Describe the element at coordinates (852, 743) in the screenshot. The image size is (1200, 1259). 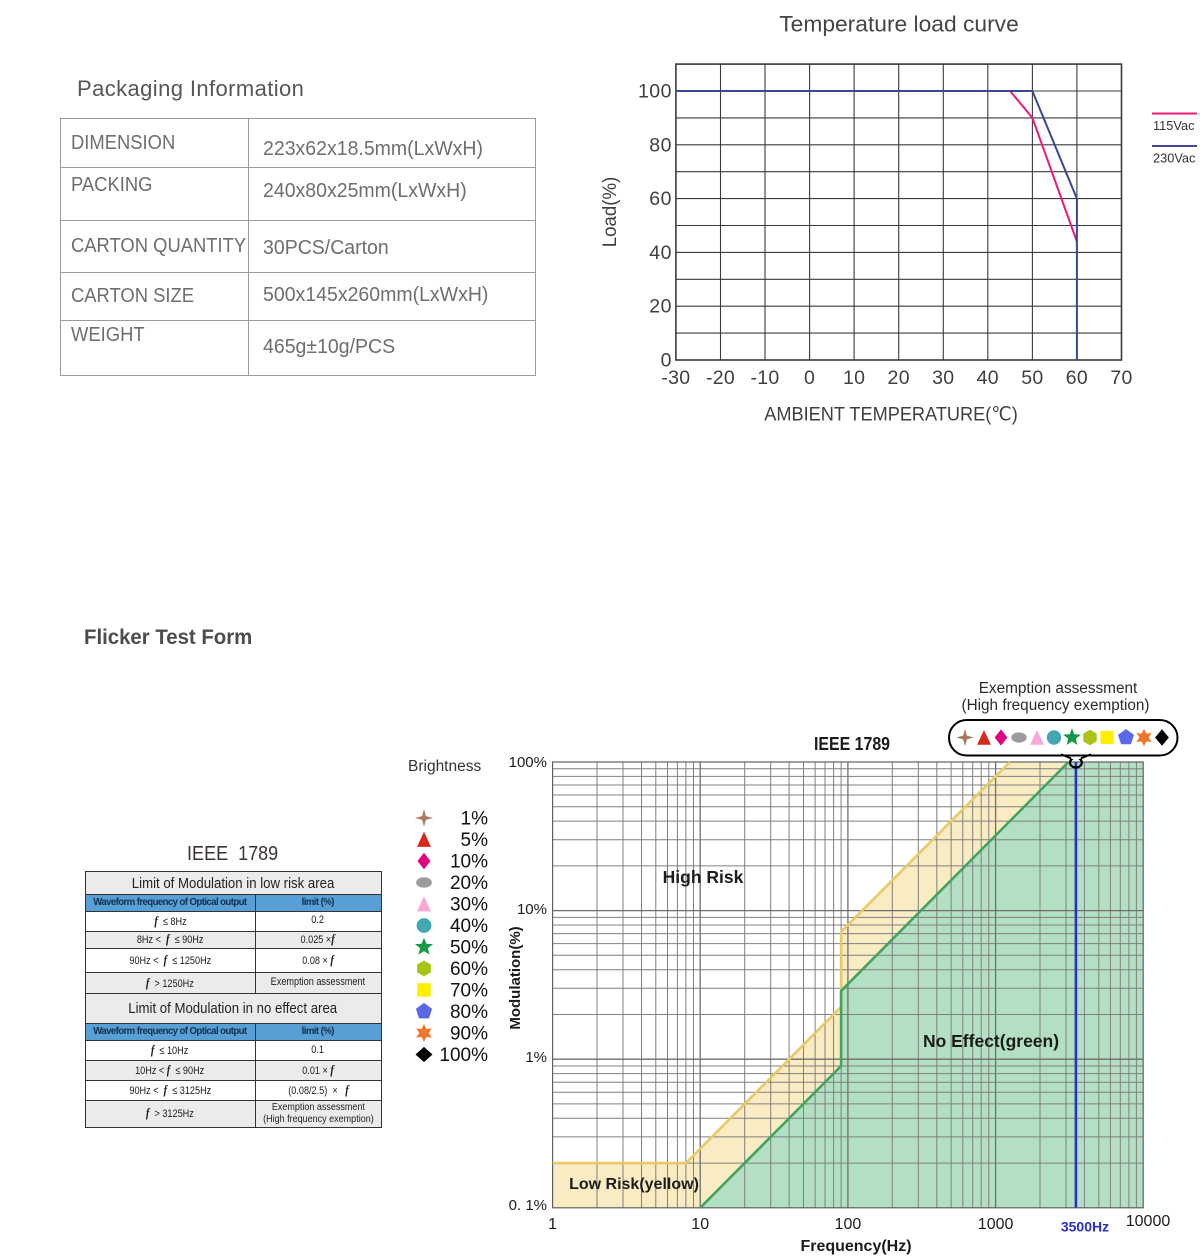
I see `svg-text: IEEE 1789` at that location.